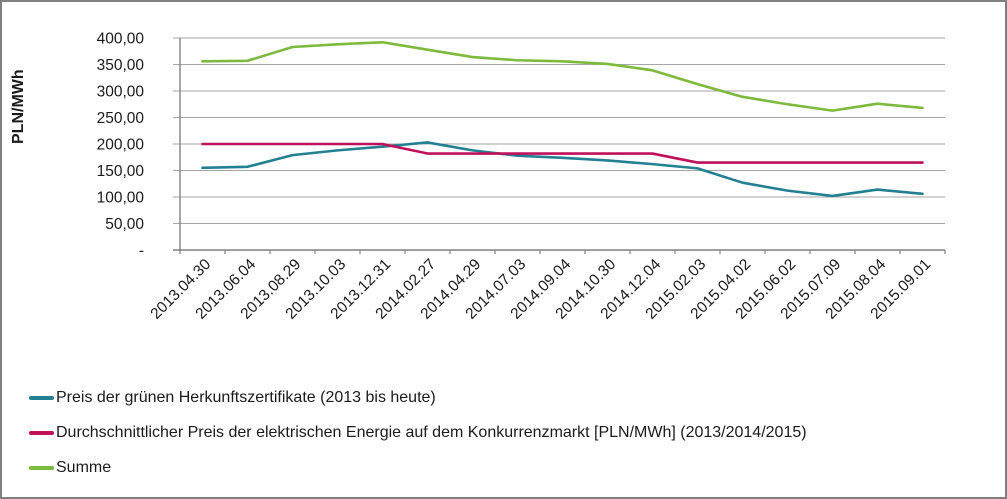 The height and width of the screenshot is (499, 1007). What do you see at coordinates (121, 92) in the screenshot?
I see `y-axis-tick-label: 300,00` at bounding box center [121, 92].